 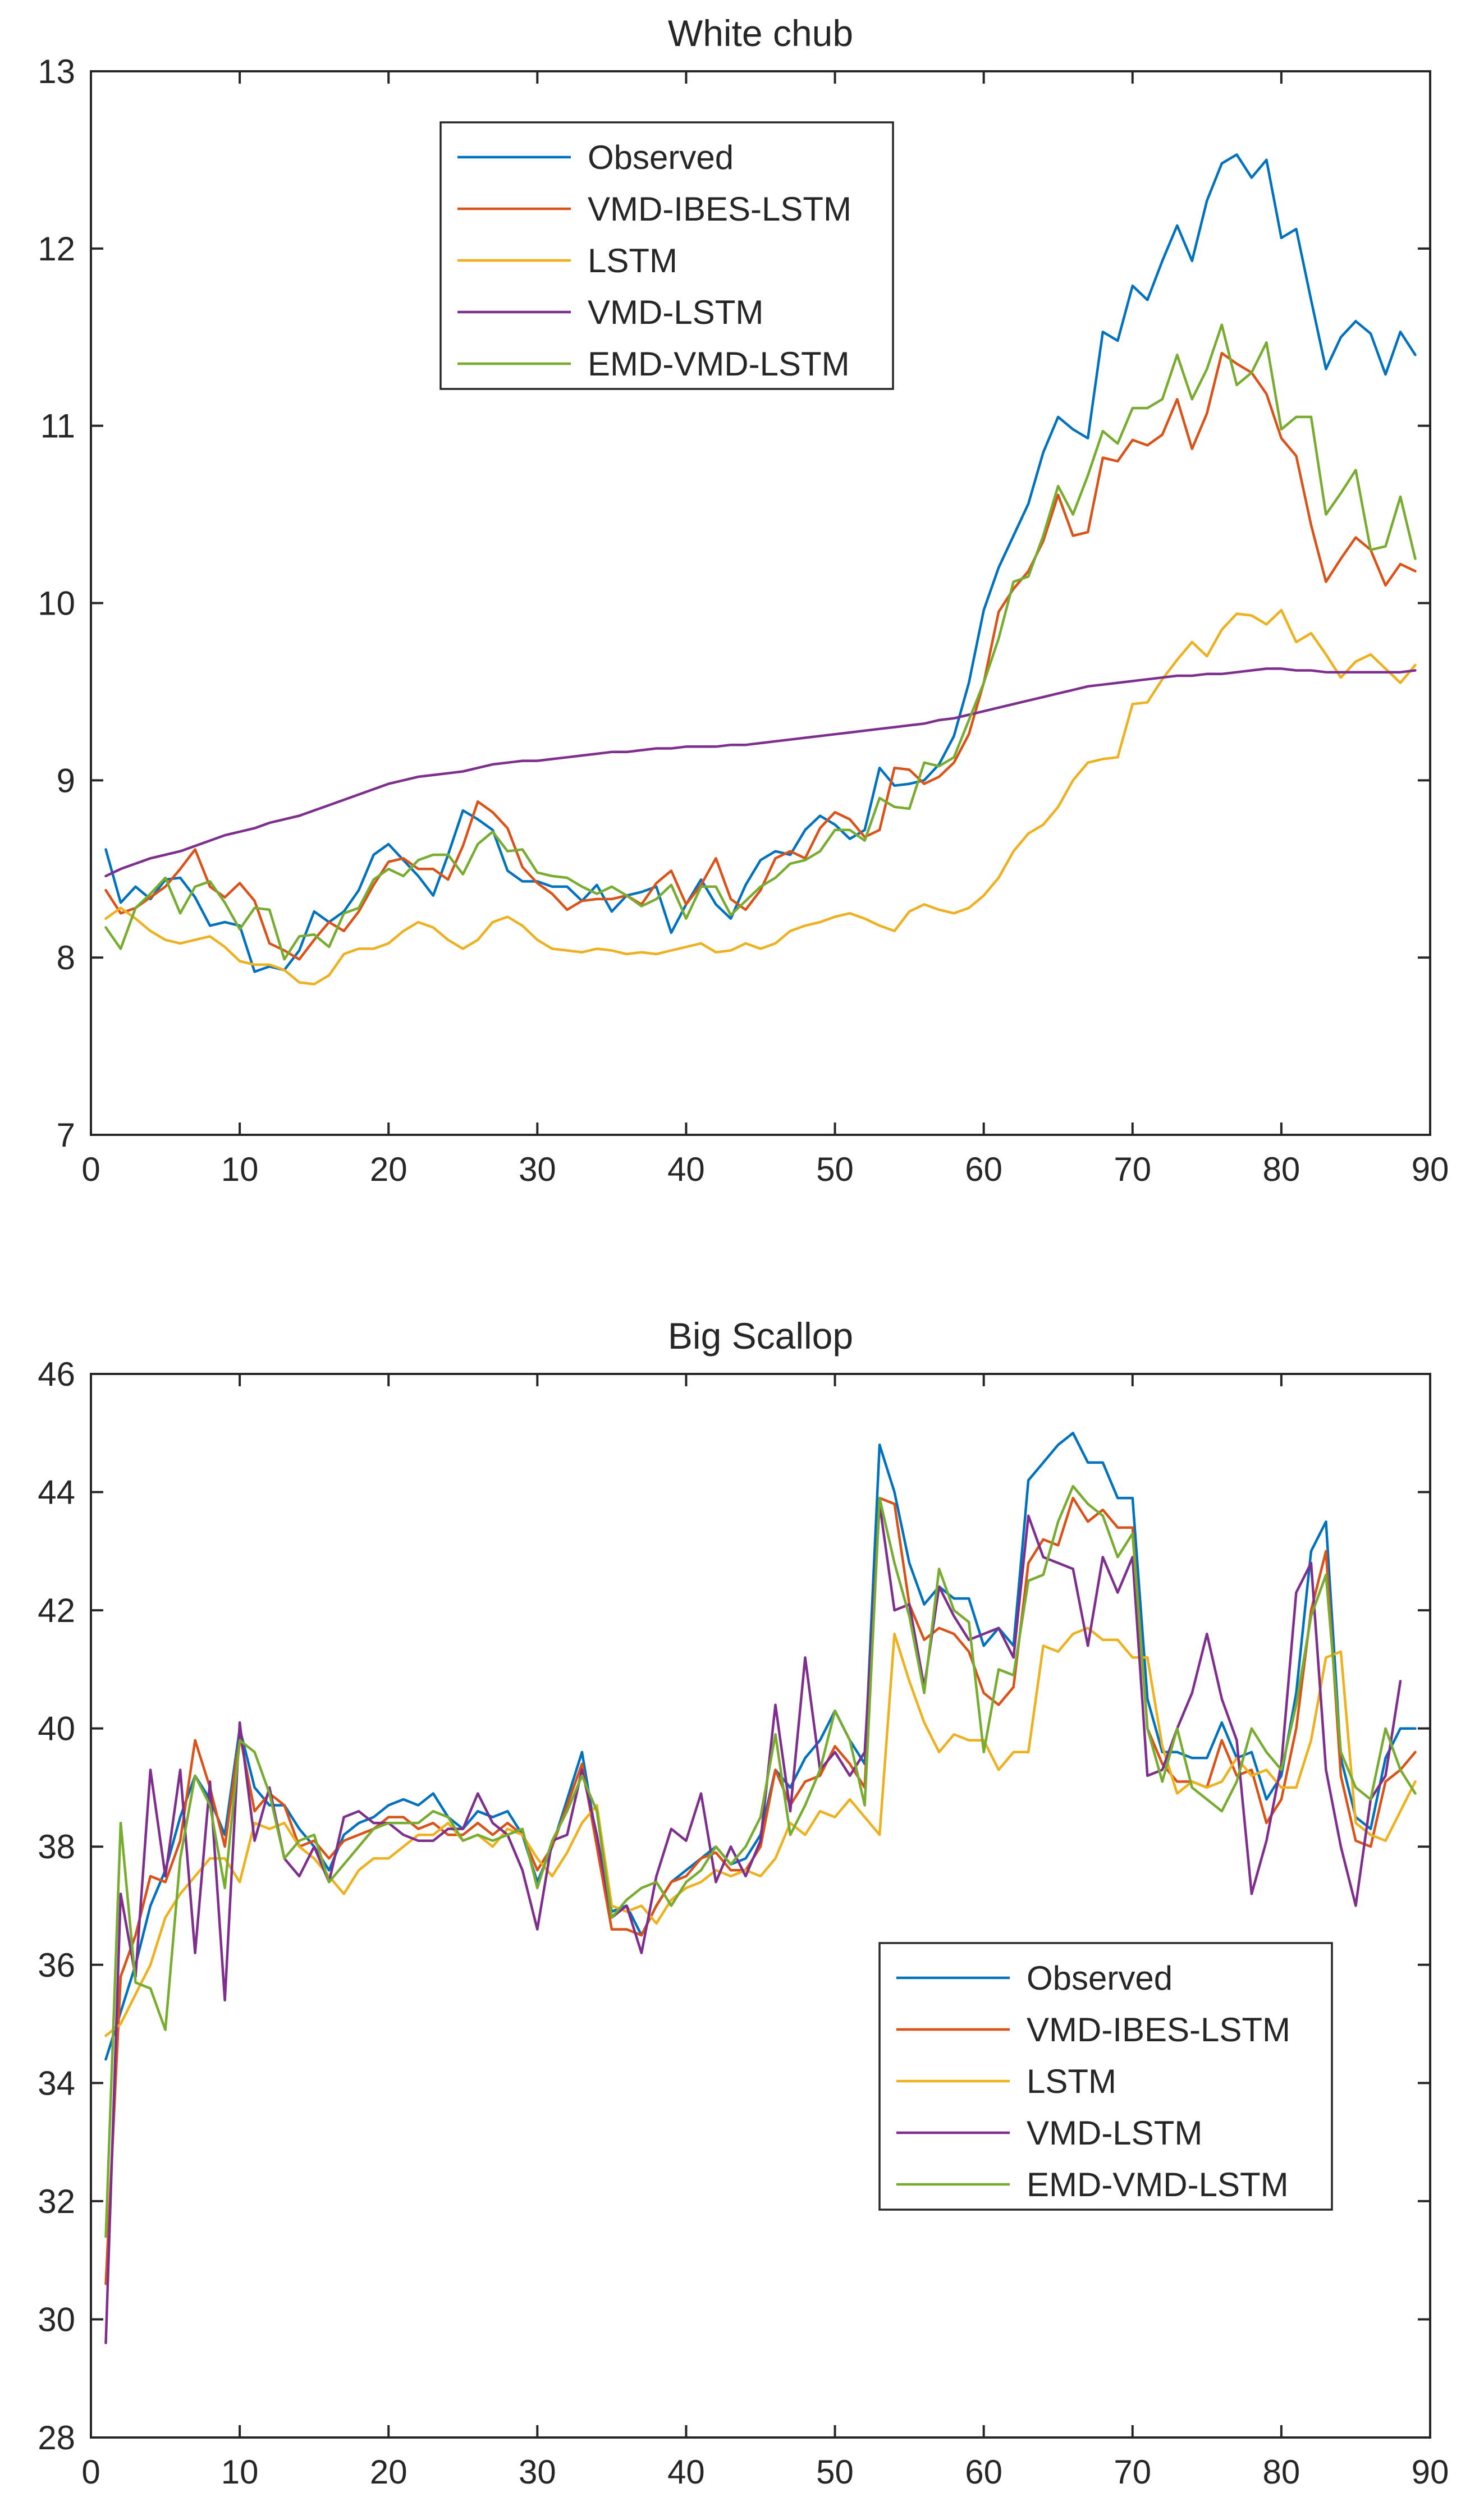 I want to click on y-tick-label: 42, so click(x=56, y=1610).